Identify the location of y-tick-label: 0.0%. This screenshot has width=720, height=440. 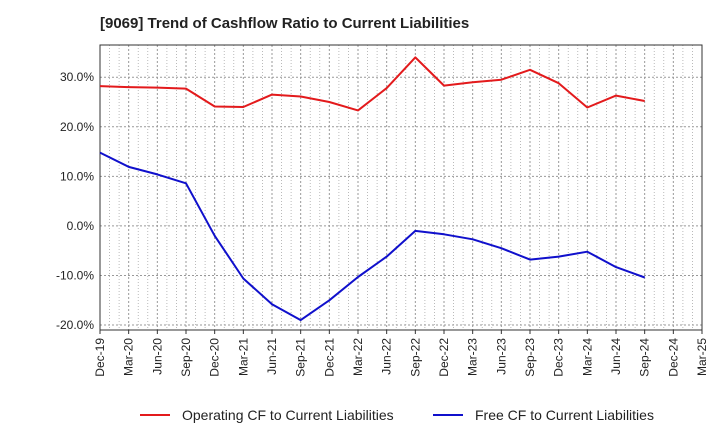
(81, 226).